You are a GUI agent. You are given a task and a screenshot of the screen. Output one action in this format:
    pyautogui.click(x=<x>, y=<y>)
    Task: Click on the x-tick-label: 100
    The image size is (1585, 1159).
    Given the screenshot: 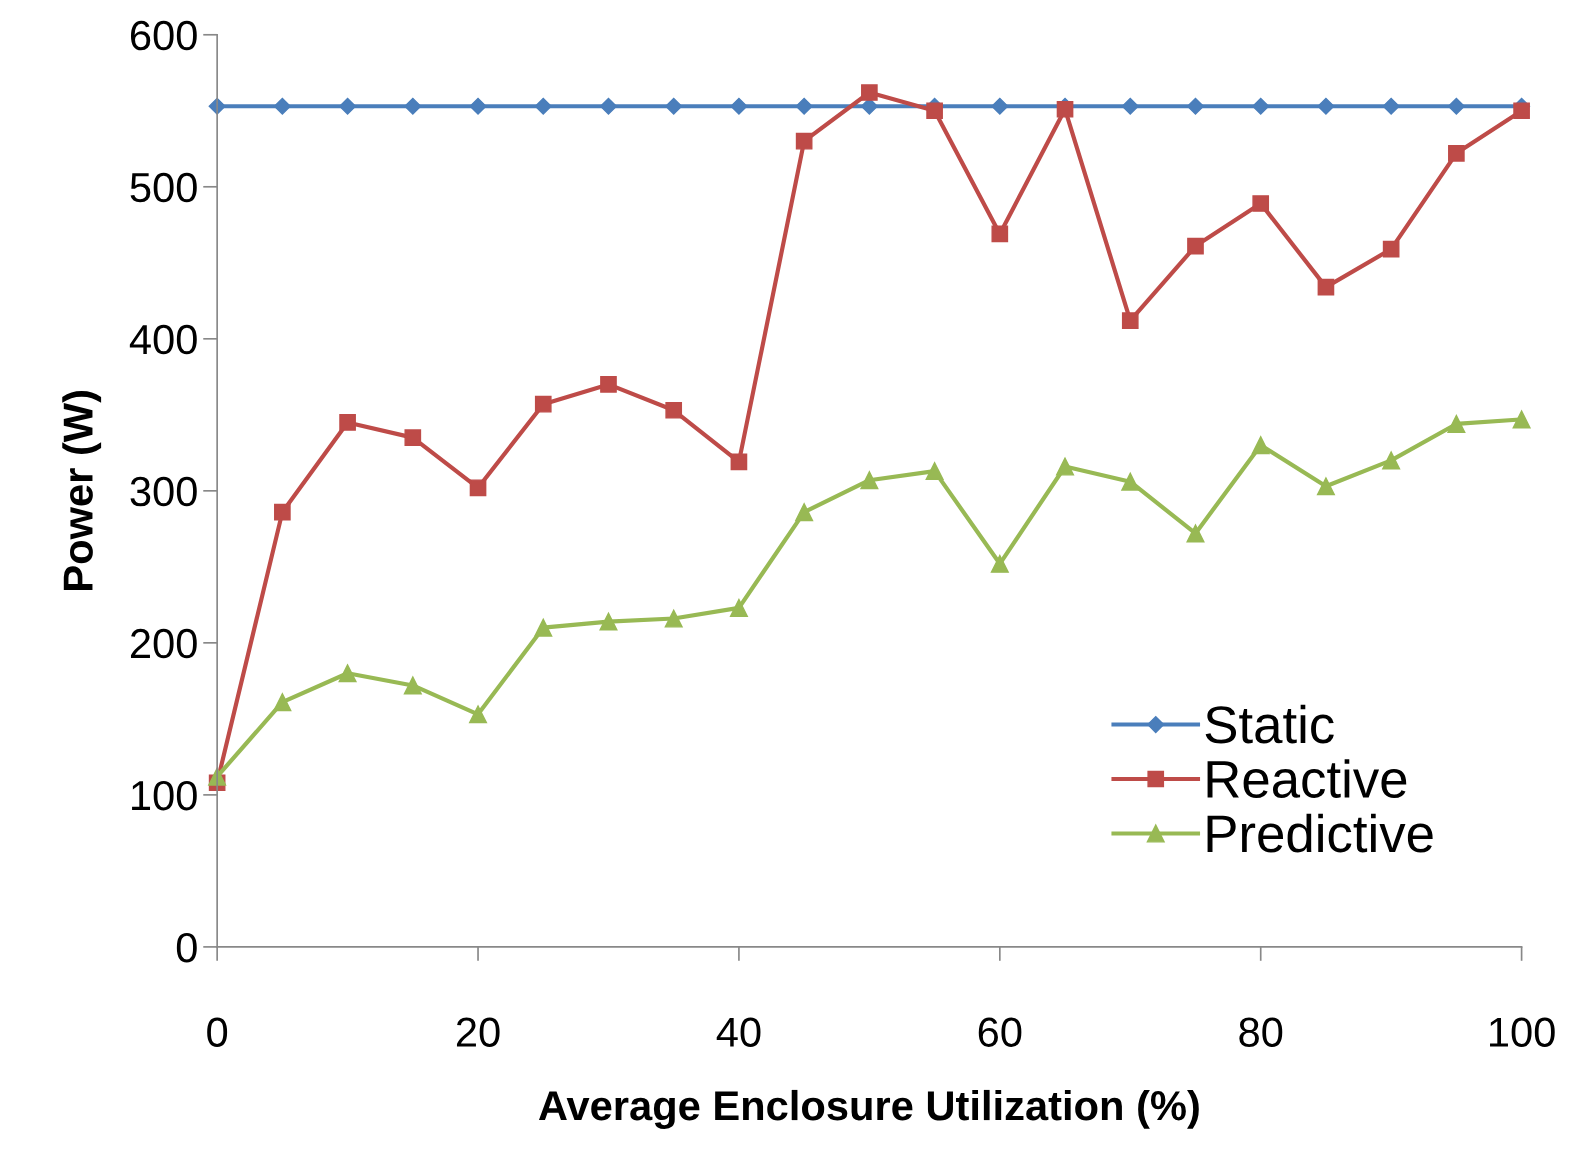 What is the action you would take?
    pyautogui.click(x=1522, y=1032)
    